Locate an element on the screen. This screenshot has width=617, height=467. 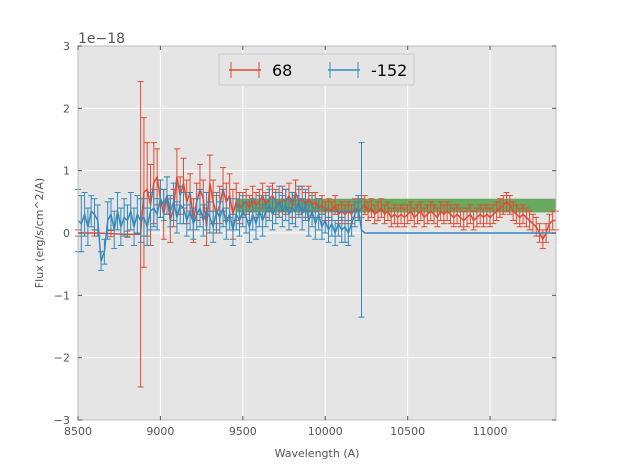
x-tick-label: 8500 is located at coordinates (78, 431).